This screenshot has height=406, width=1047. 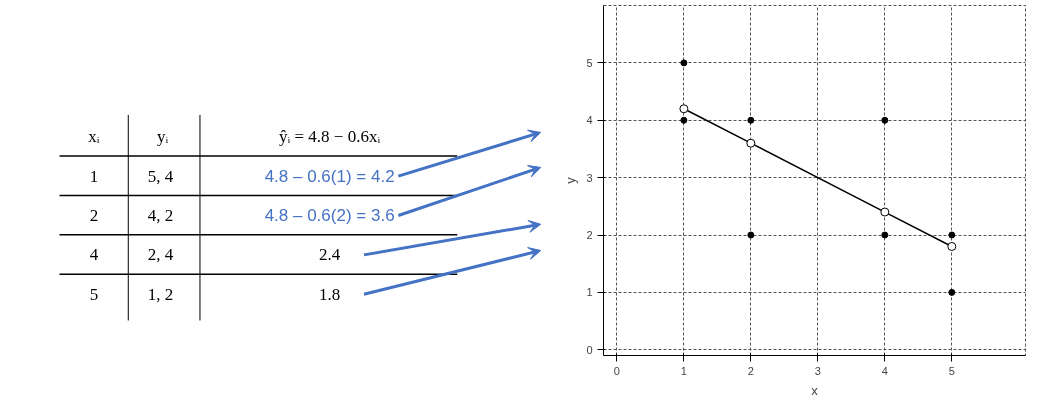 I want to click on text: 4.8 – 0.6(1) = 4.2, so click(x=329, y=176).